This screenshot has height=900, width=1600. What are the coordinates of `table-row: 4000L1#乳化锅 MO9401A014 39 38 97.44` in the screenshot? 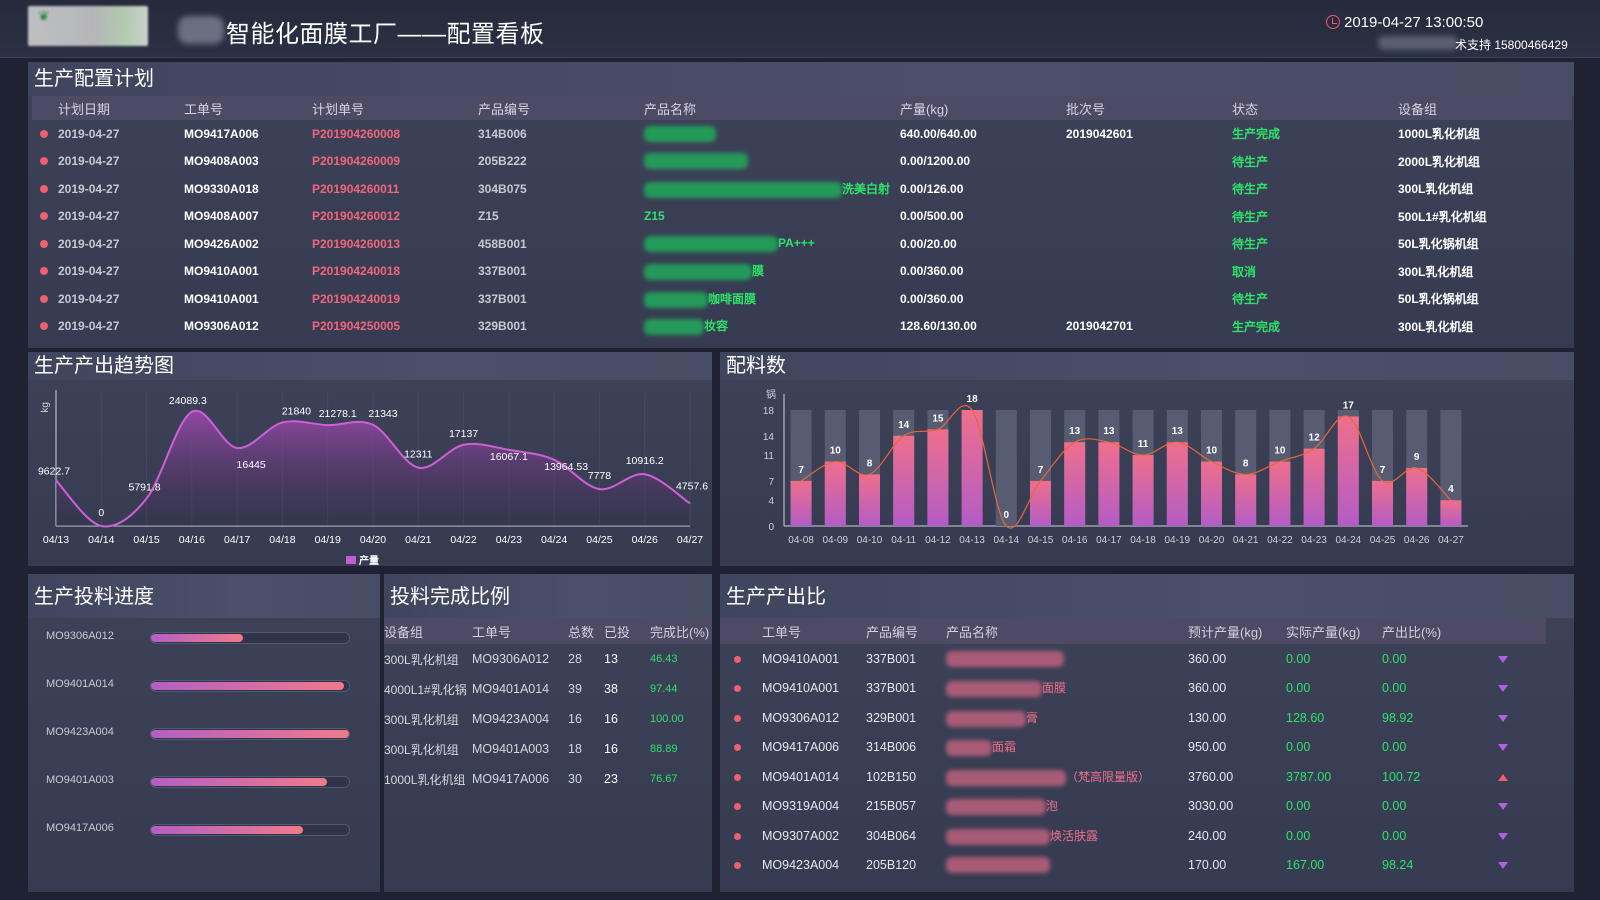 It's located at (548, 689).